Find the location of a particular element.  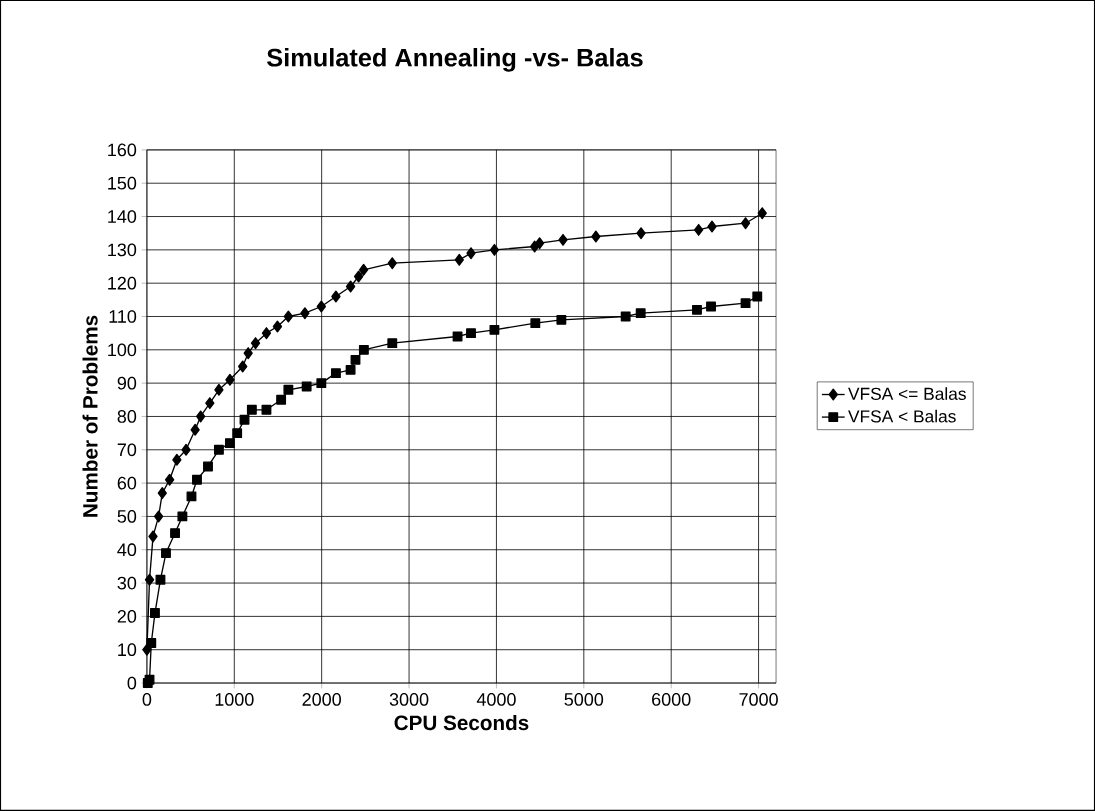

x-tick-label: 3000 is located at coordinates (409, 699).